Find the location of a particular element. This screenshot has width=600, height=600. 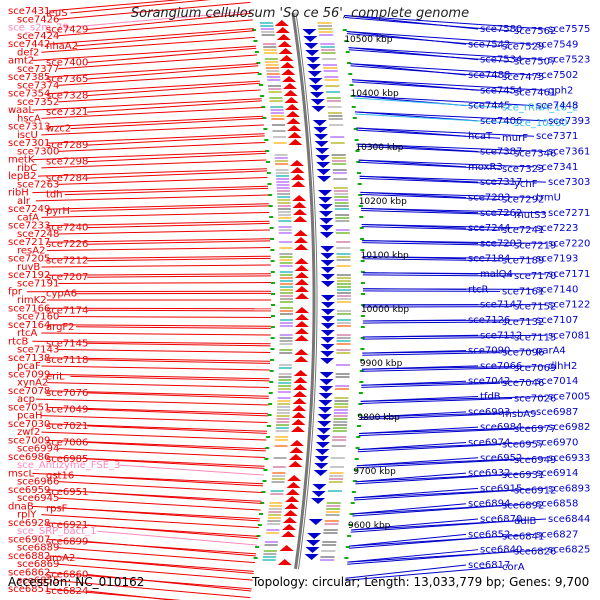

right-gene-label: sce7066 is located at coordinates (501, 366).